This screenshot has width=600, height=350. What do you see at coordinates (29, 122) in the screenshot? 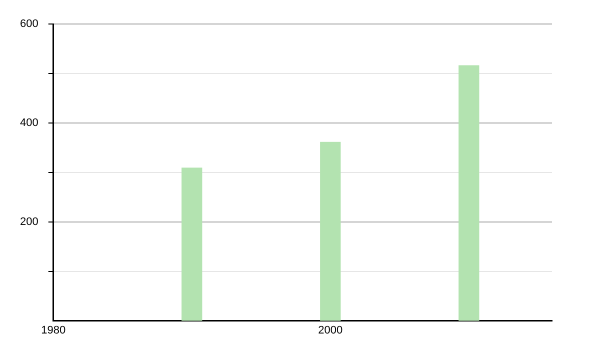
I see `y-tick-label: 400` at bounding box center [29, 122].